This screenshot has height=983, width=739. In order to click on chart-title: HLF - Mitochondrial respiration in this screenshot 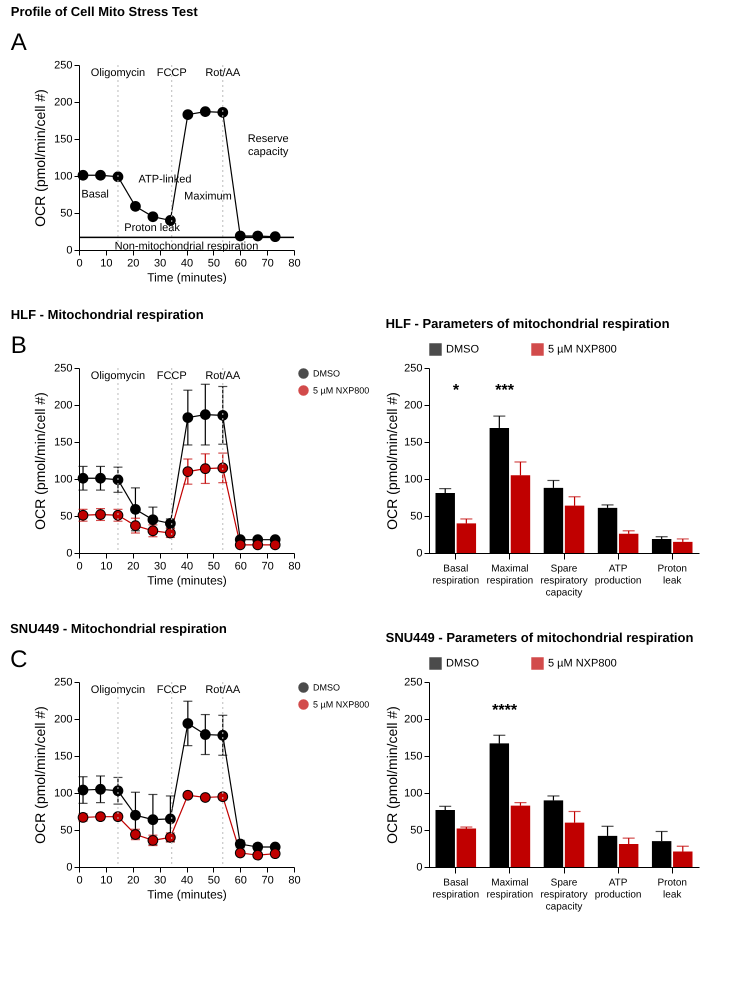, I will do `click(107, 314)`.